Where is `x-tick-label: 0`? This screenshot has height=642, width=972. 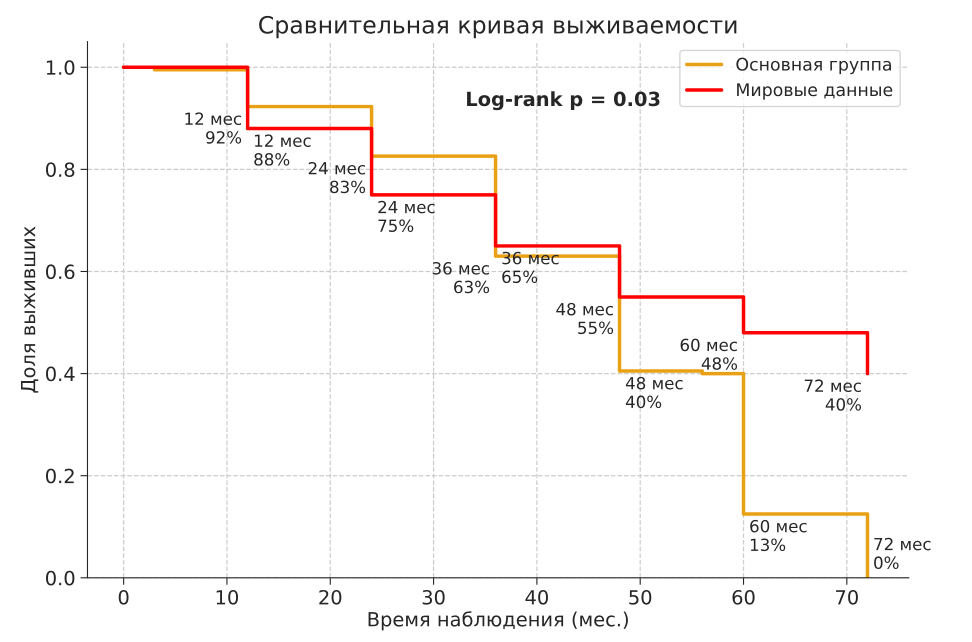
x-tick-label: 0 is located at coordinates (123, 597).